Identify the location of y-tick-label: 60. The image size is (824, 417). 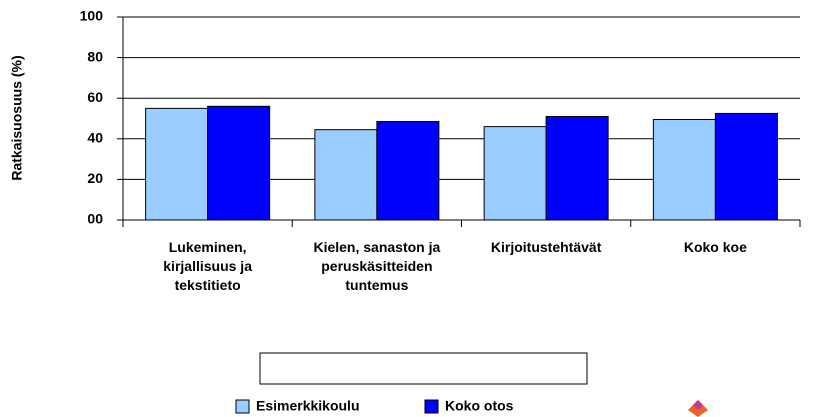
(95, 97).